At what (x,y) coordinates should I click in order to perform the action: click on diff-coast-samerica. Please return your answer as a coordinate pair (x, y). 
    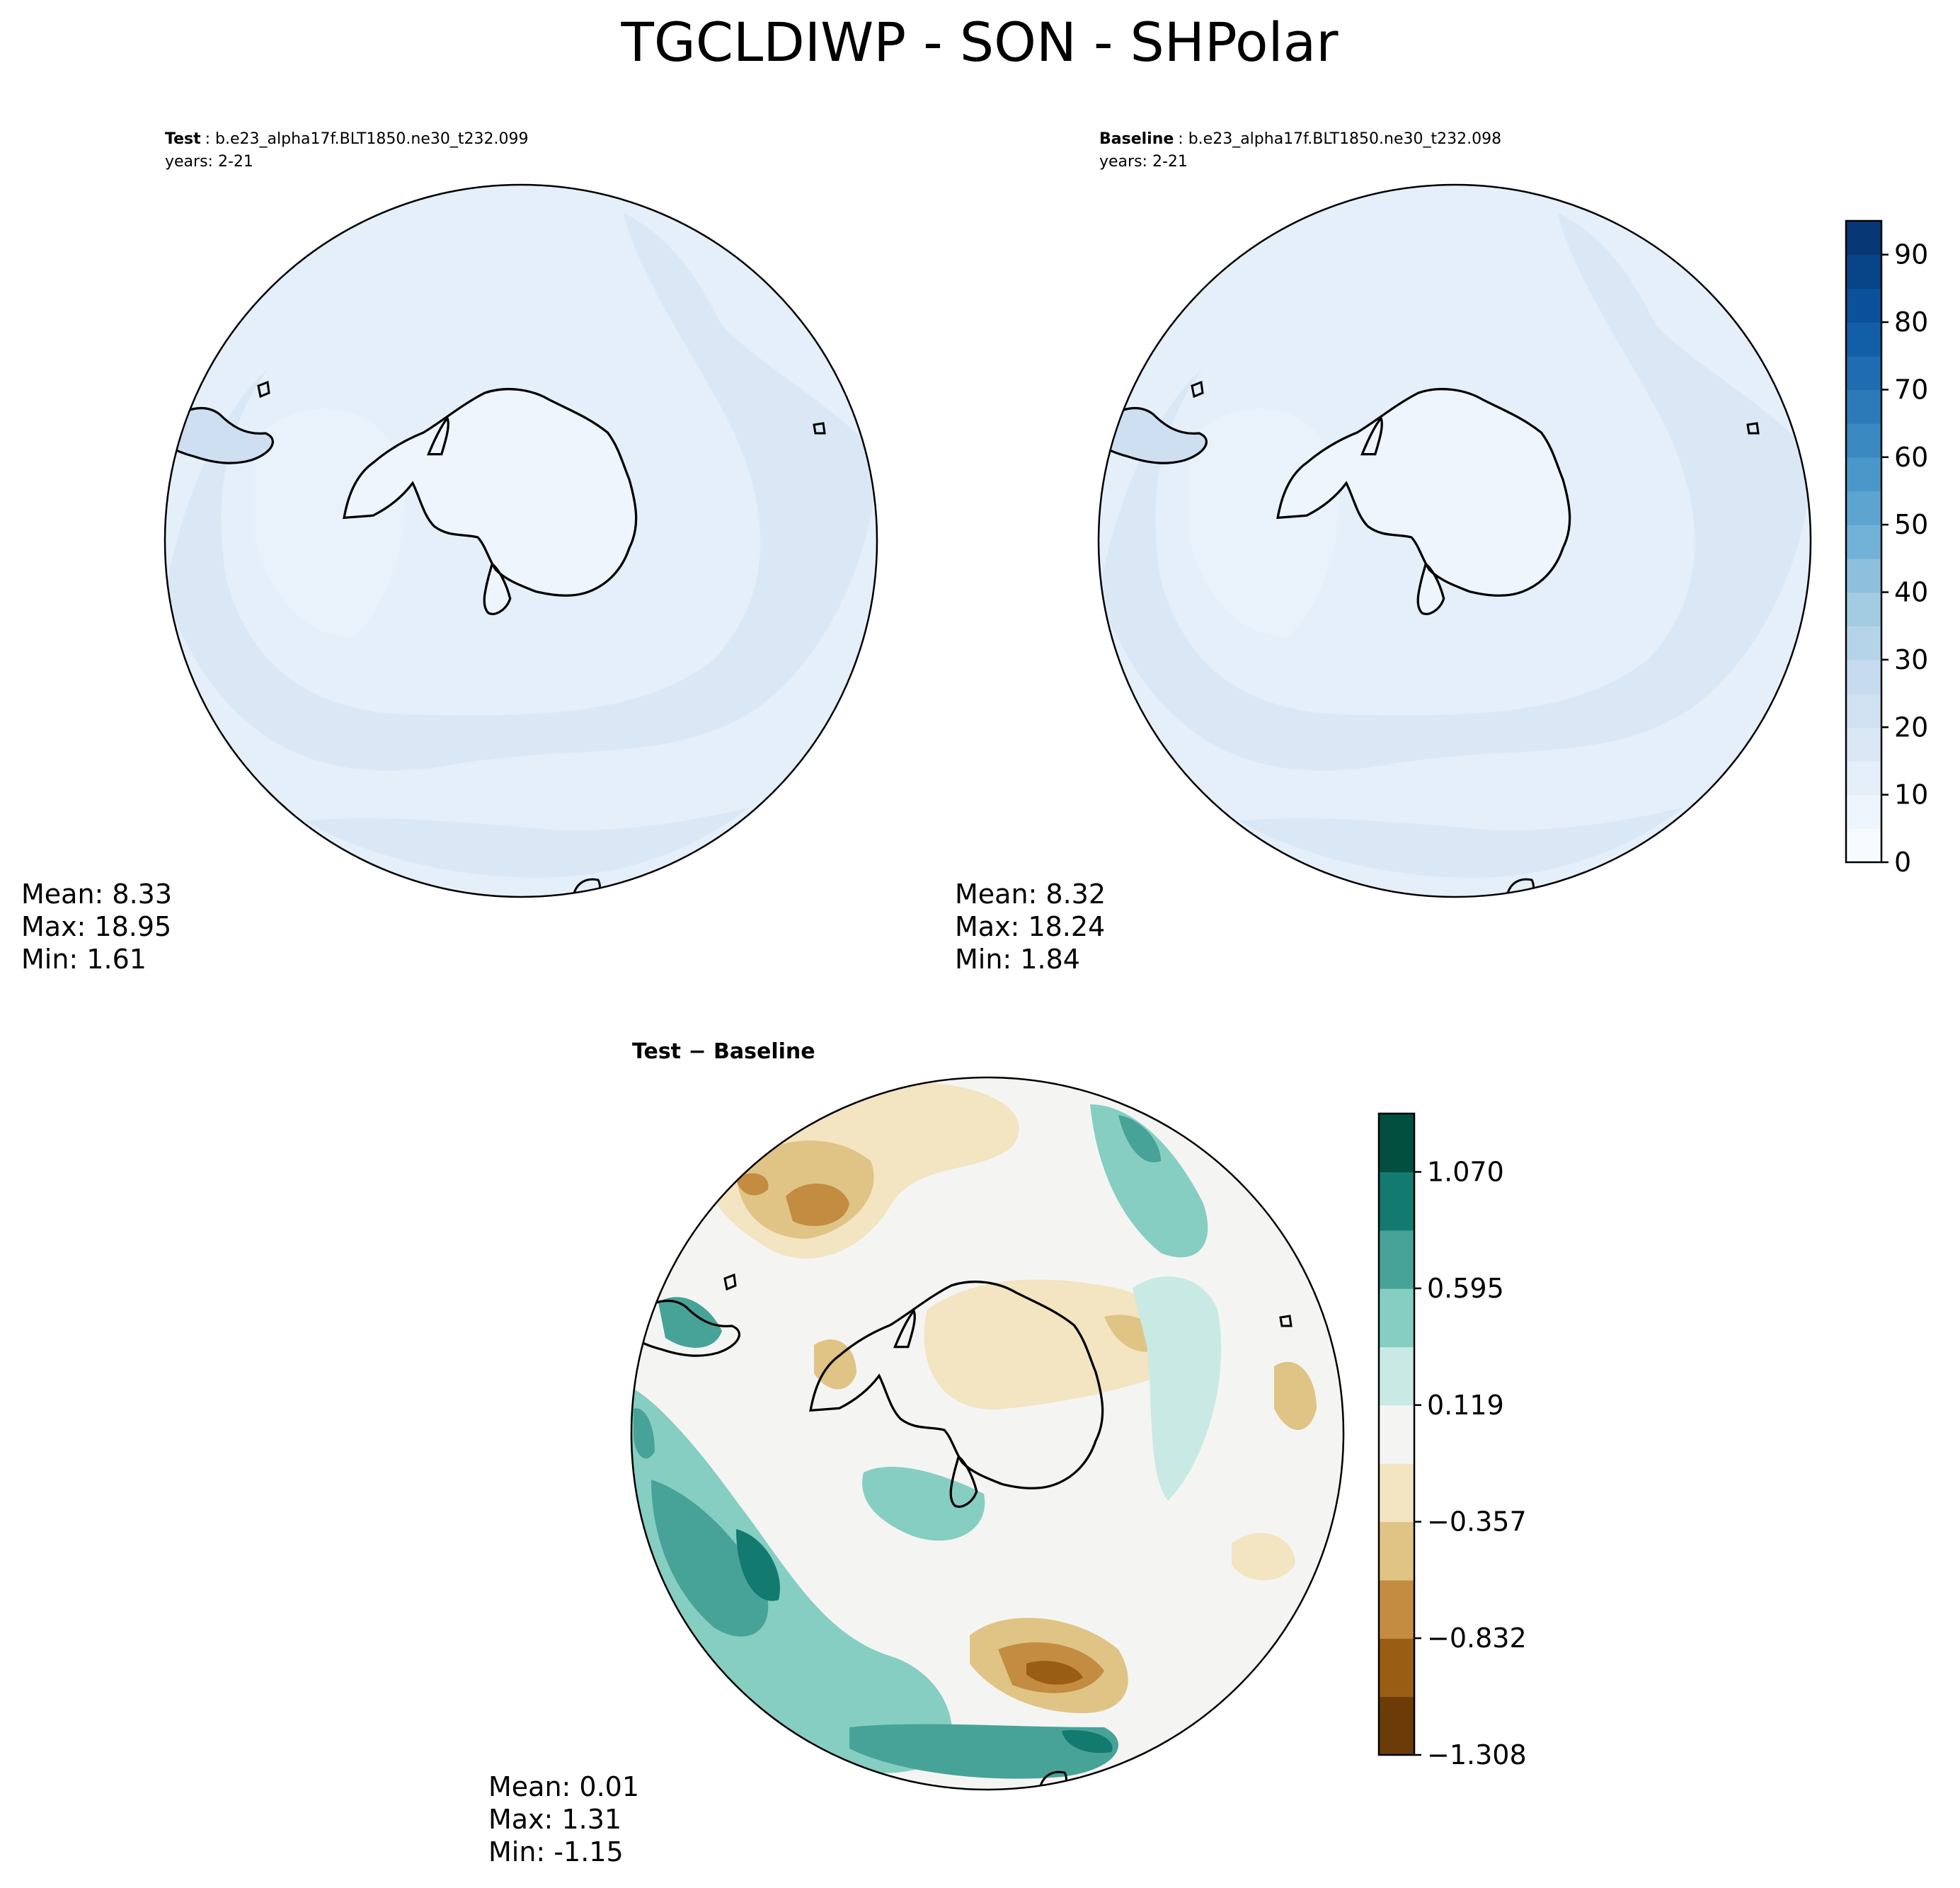
    Looking at the image, I should click on (685, 1328).